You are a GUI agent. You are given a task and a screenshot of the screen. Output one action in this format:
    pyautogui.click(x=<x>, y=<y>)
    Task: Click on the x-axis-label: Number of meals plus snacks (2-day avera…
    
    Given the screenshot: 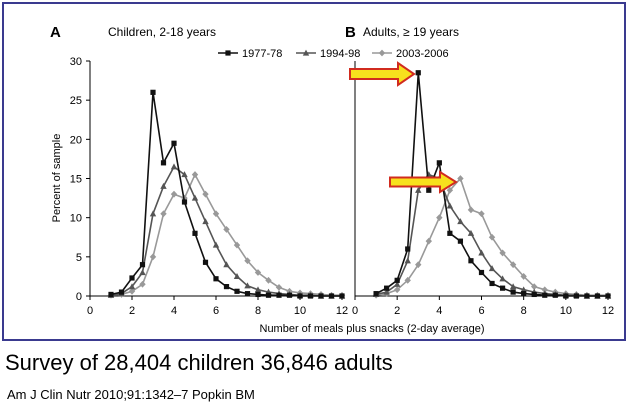 What is the action you would take?
    pyautogui.click(x=372, y=329)
    